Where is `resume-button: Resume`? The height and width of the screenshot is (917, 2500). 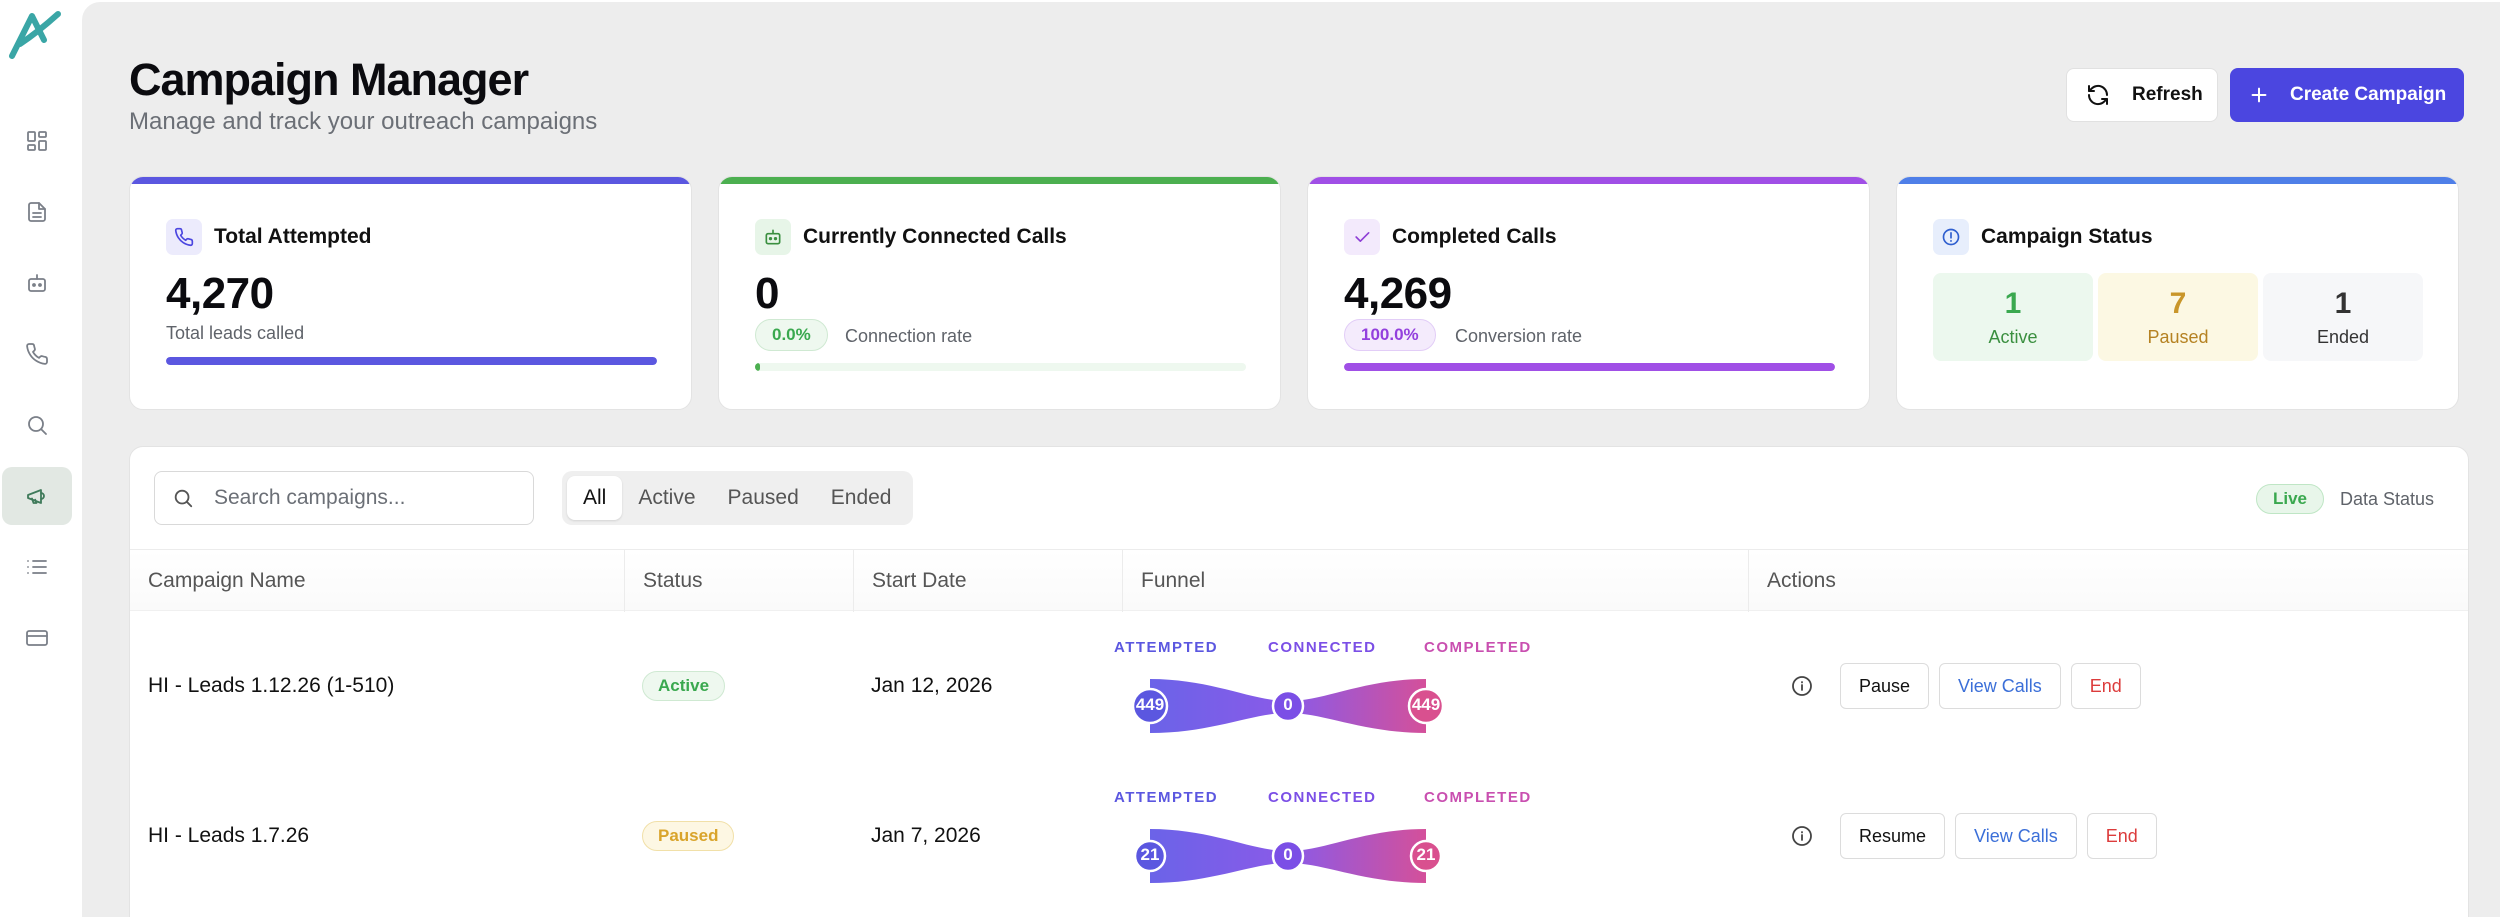
resume-button: Resume is located at coordinates (1893, 836).